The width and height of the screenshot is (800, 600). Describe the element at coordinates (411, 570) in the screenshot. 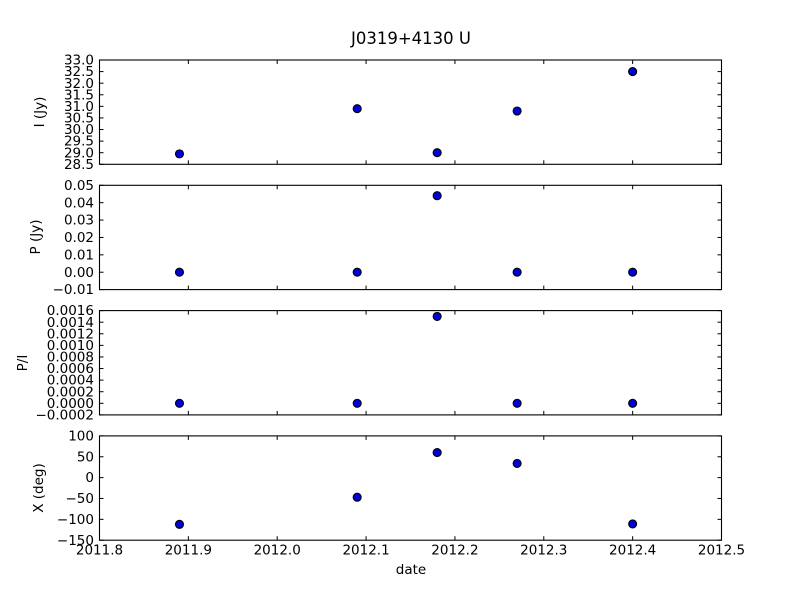

I see `x-axis-label: date` at that location.